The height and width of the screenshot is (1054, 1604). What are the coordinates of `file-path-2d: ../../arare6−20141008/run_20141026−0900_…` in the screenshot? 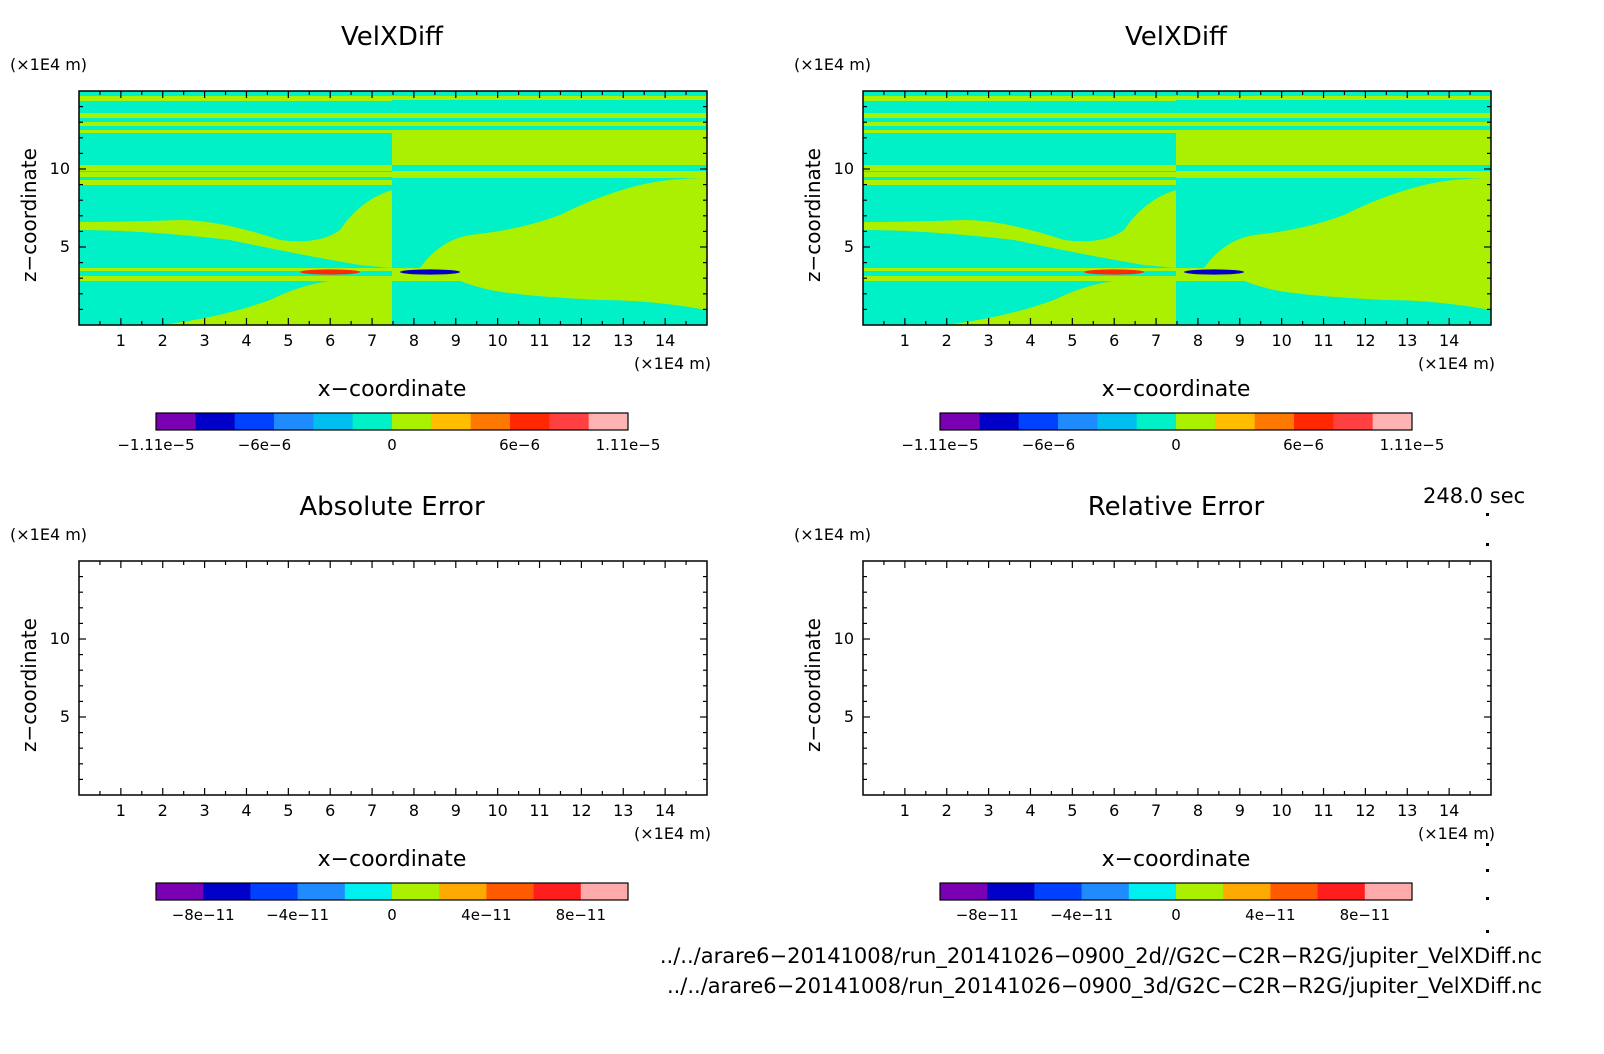 It's located at (1100, 956).